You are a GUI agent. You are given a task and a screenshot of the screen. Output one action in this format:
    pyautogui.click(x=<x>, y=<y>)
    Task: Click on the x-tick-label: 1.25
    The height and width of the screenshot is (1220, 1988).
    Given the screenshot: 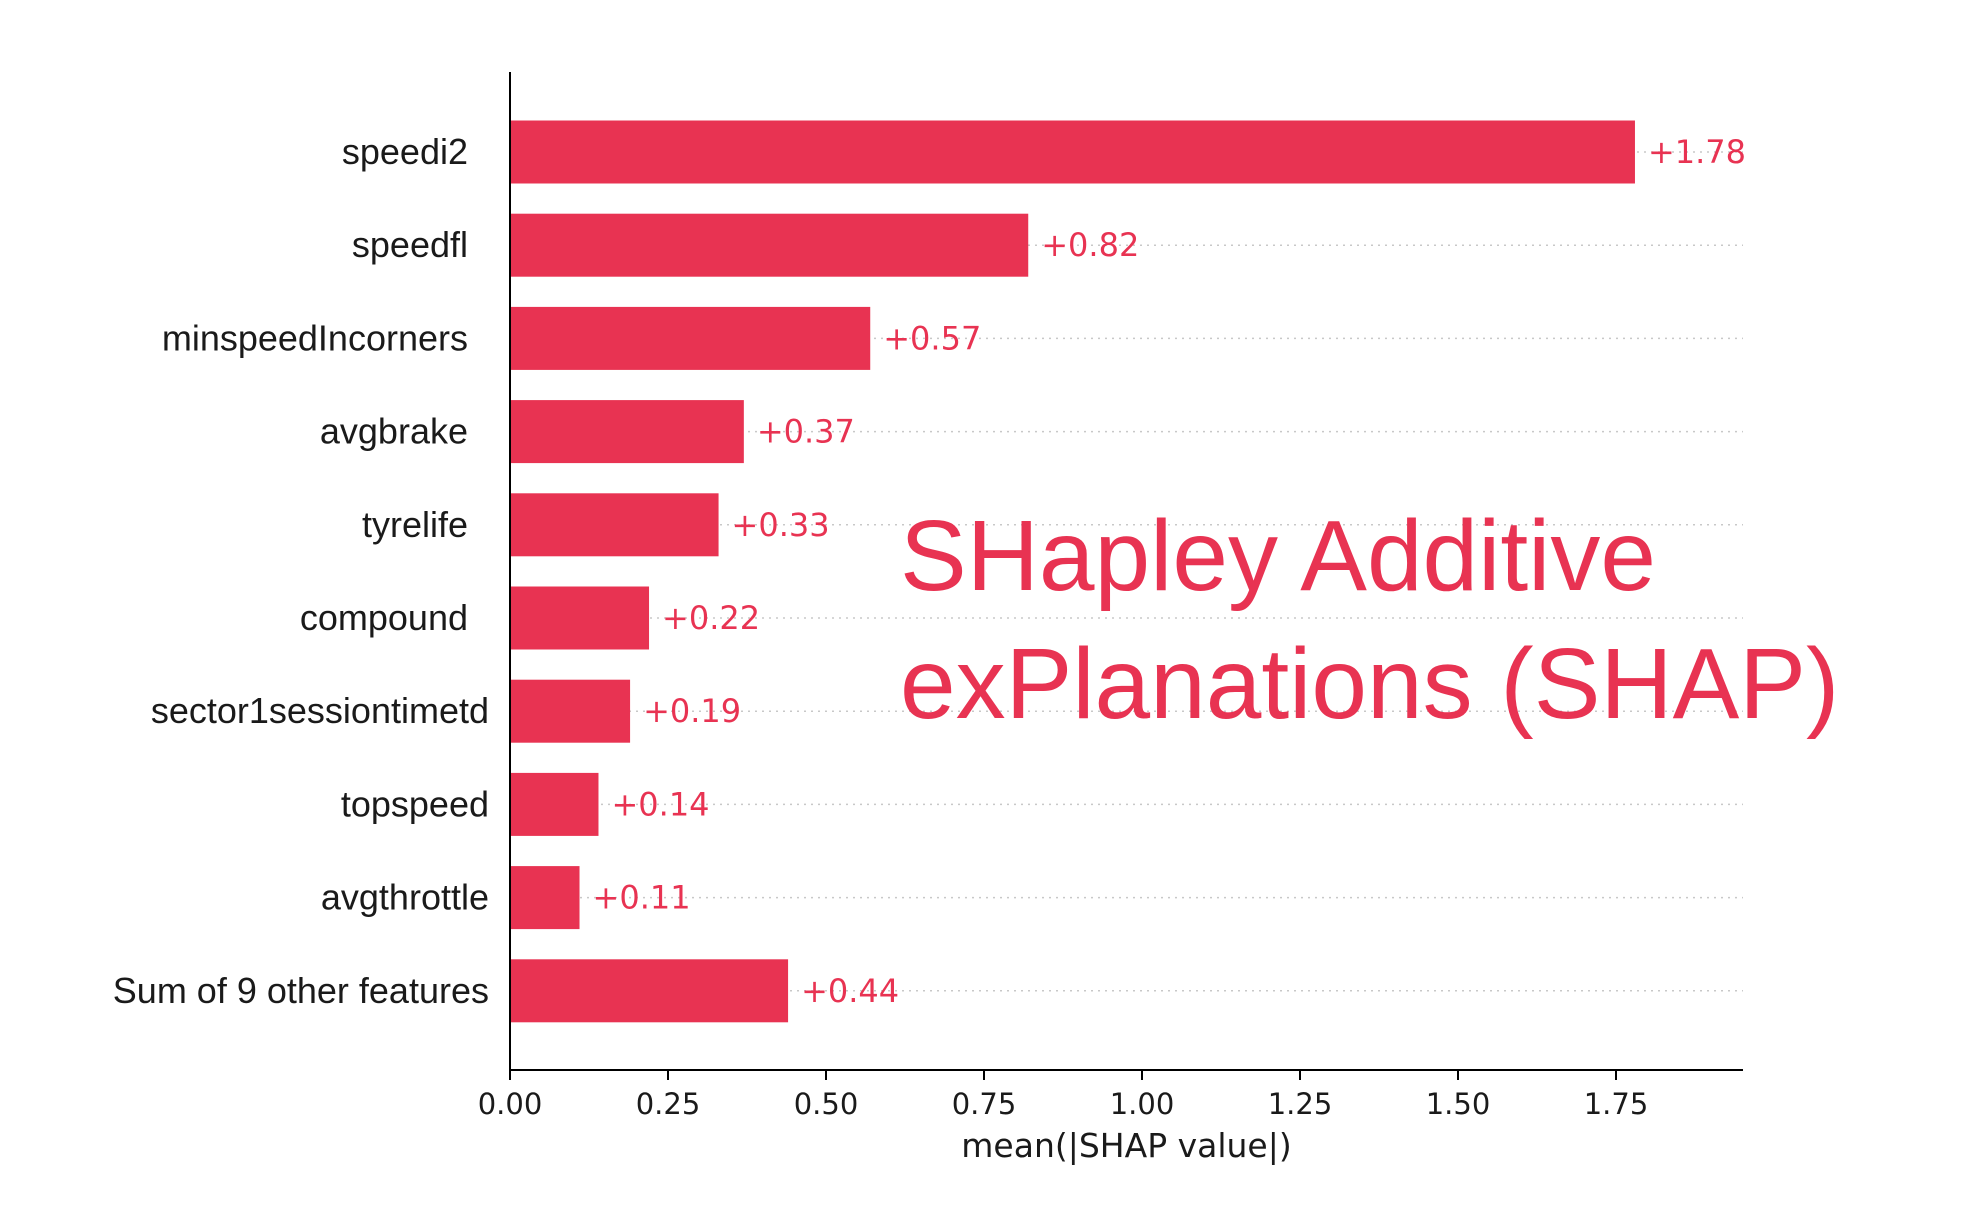 What is the action you would take?
    pyautogui.click(x=1300, y=1104)
    